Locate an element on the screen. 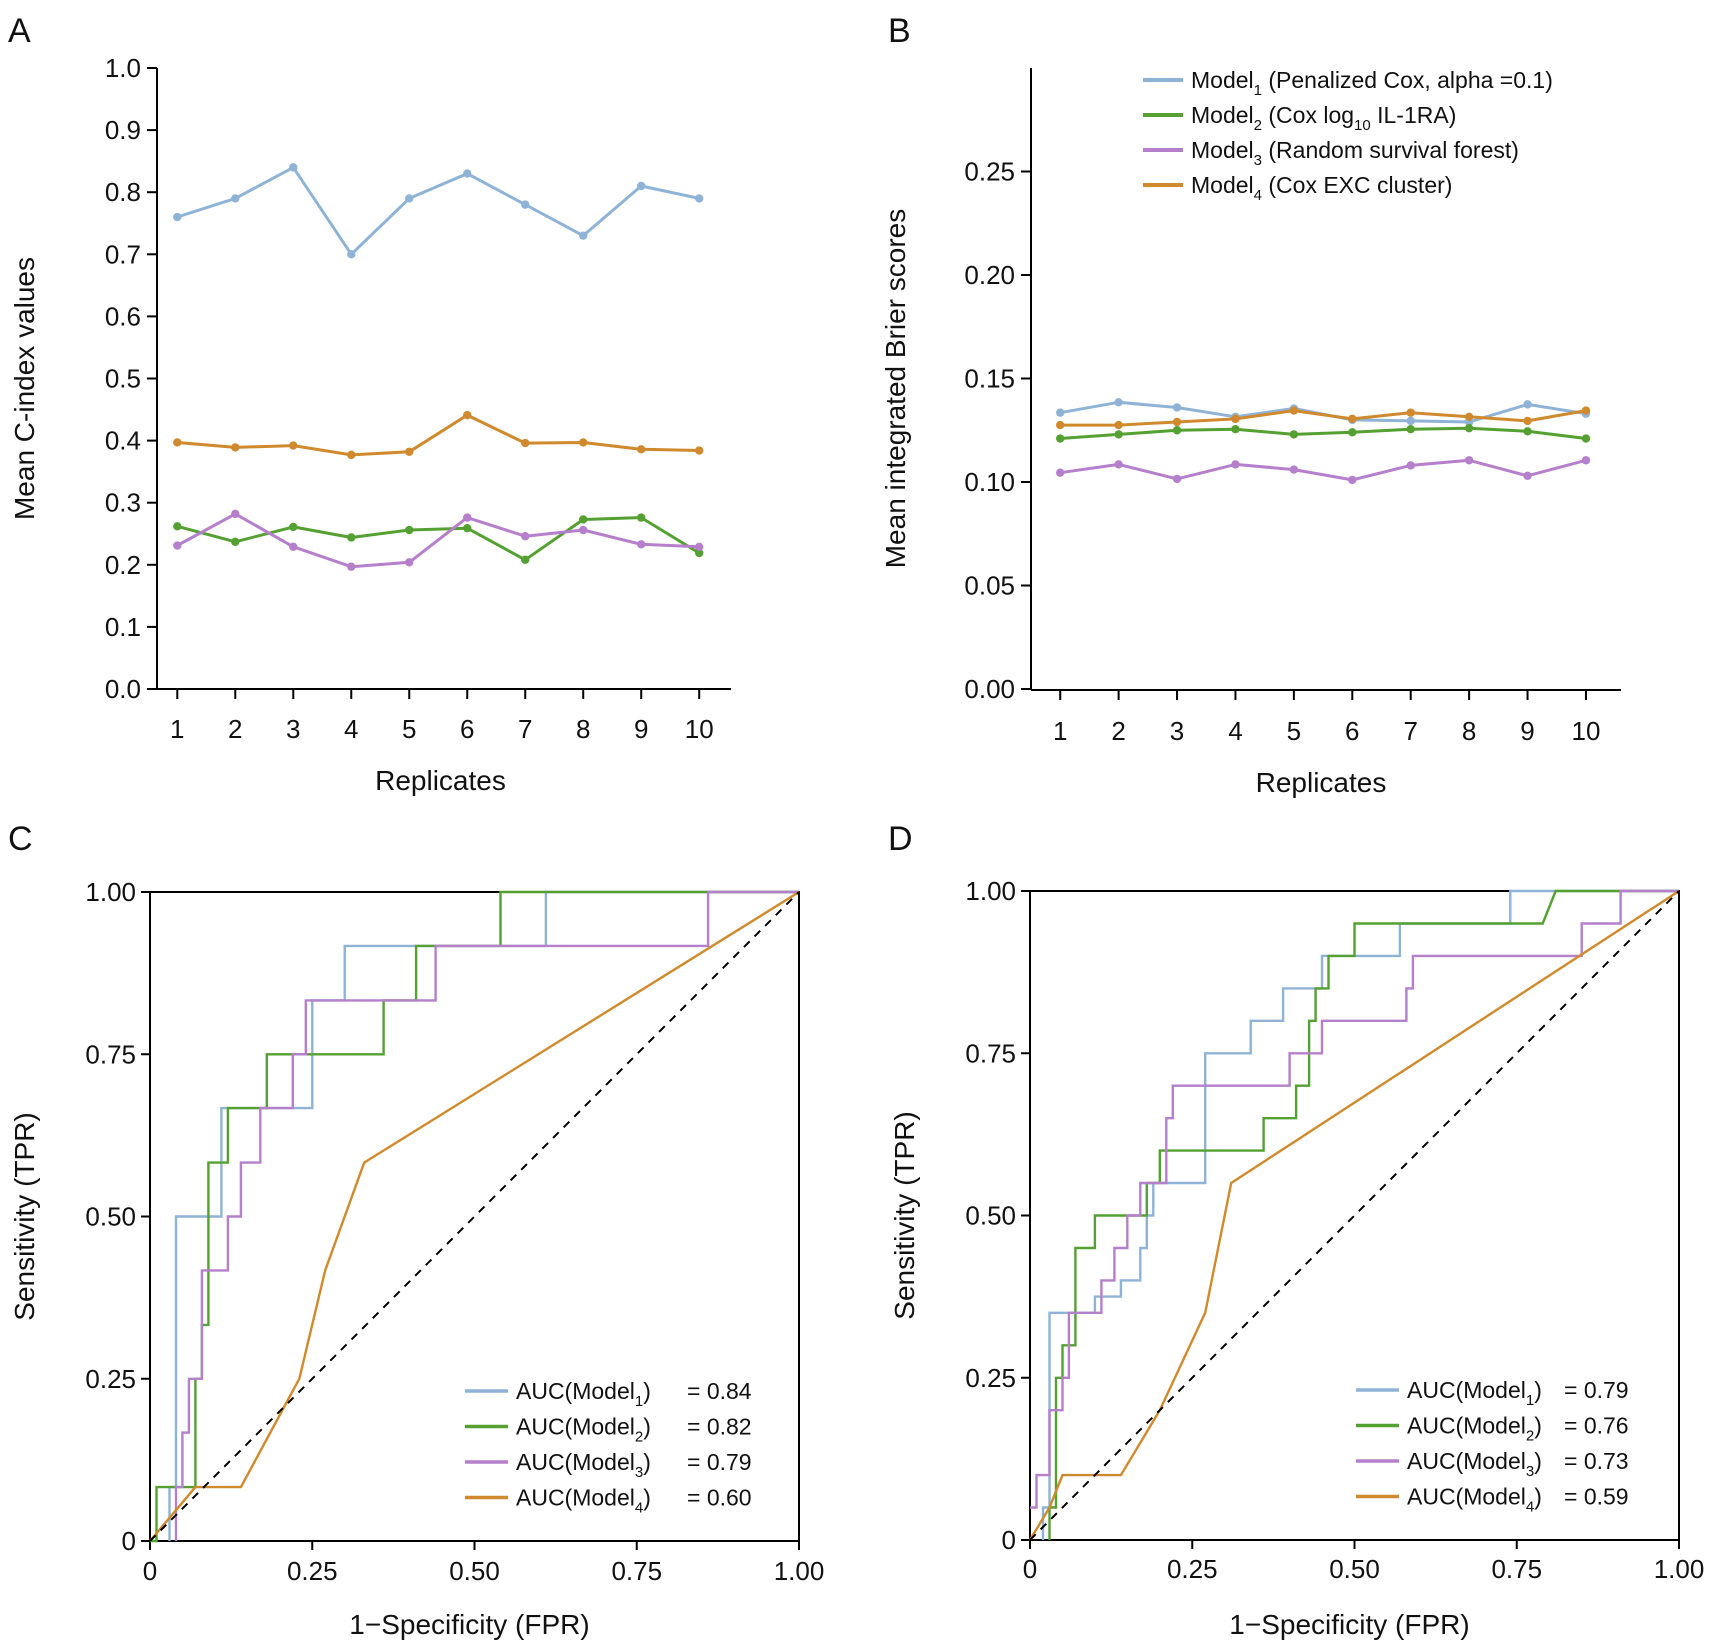 Image resolution: width=1713 pixels, height=1650 pixels. x-tick-label: 0.50 is located at coordinates (1354, 1569).